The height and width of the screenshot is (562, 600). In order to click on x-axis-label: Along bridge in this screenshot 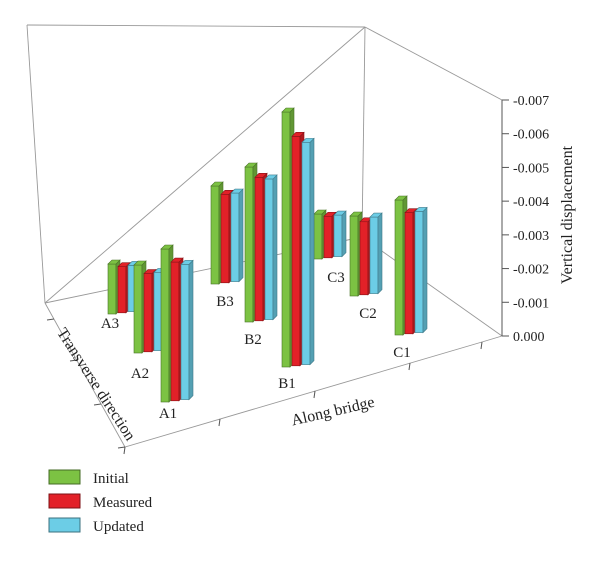, I will do `click(333, 412)`.